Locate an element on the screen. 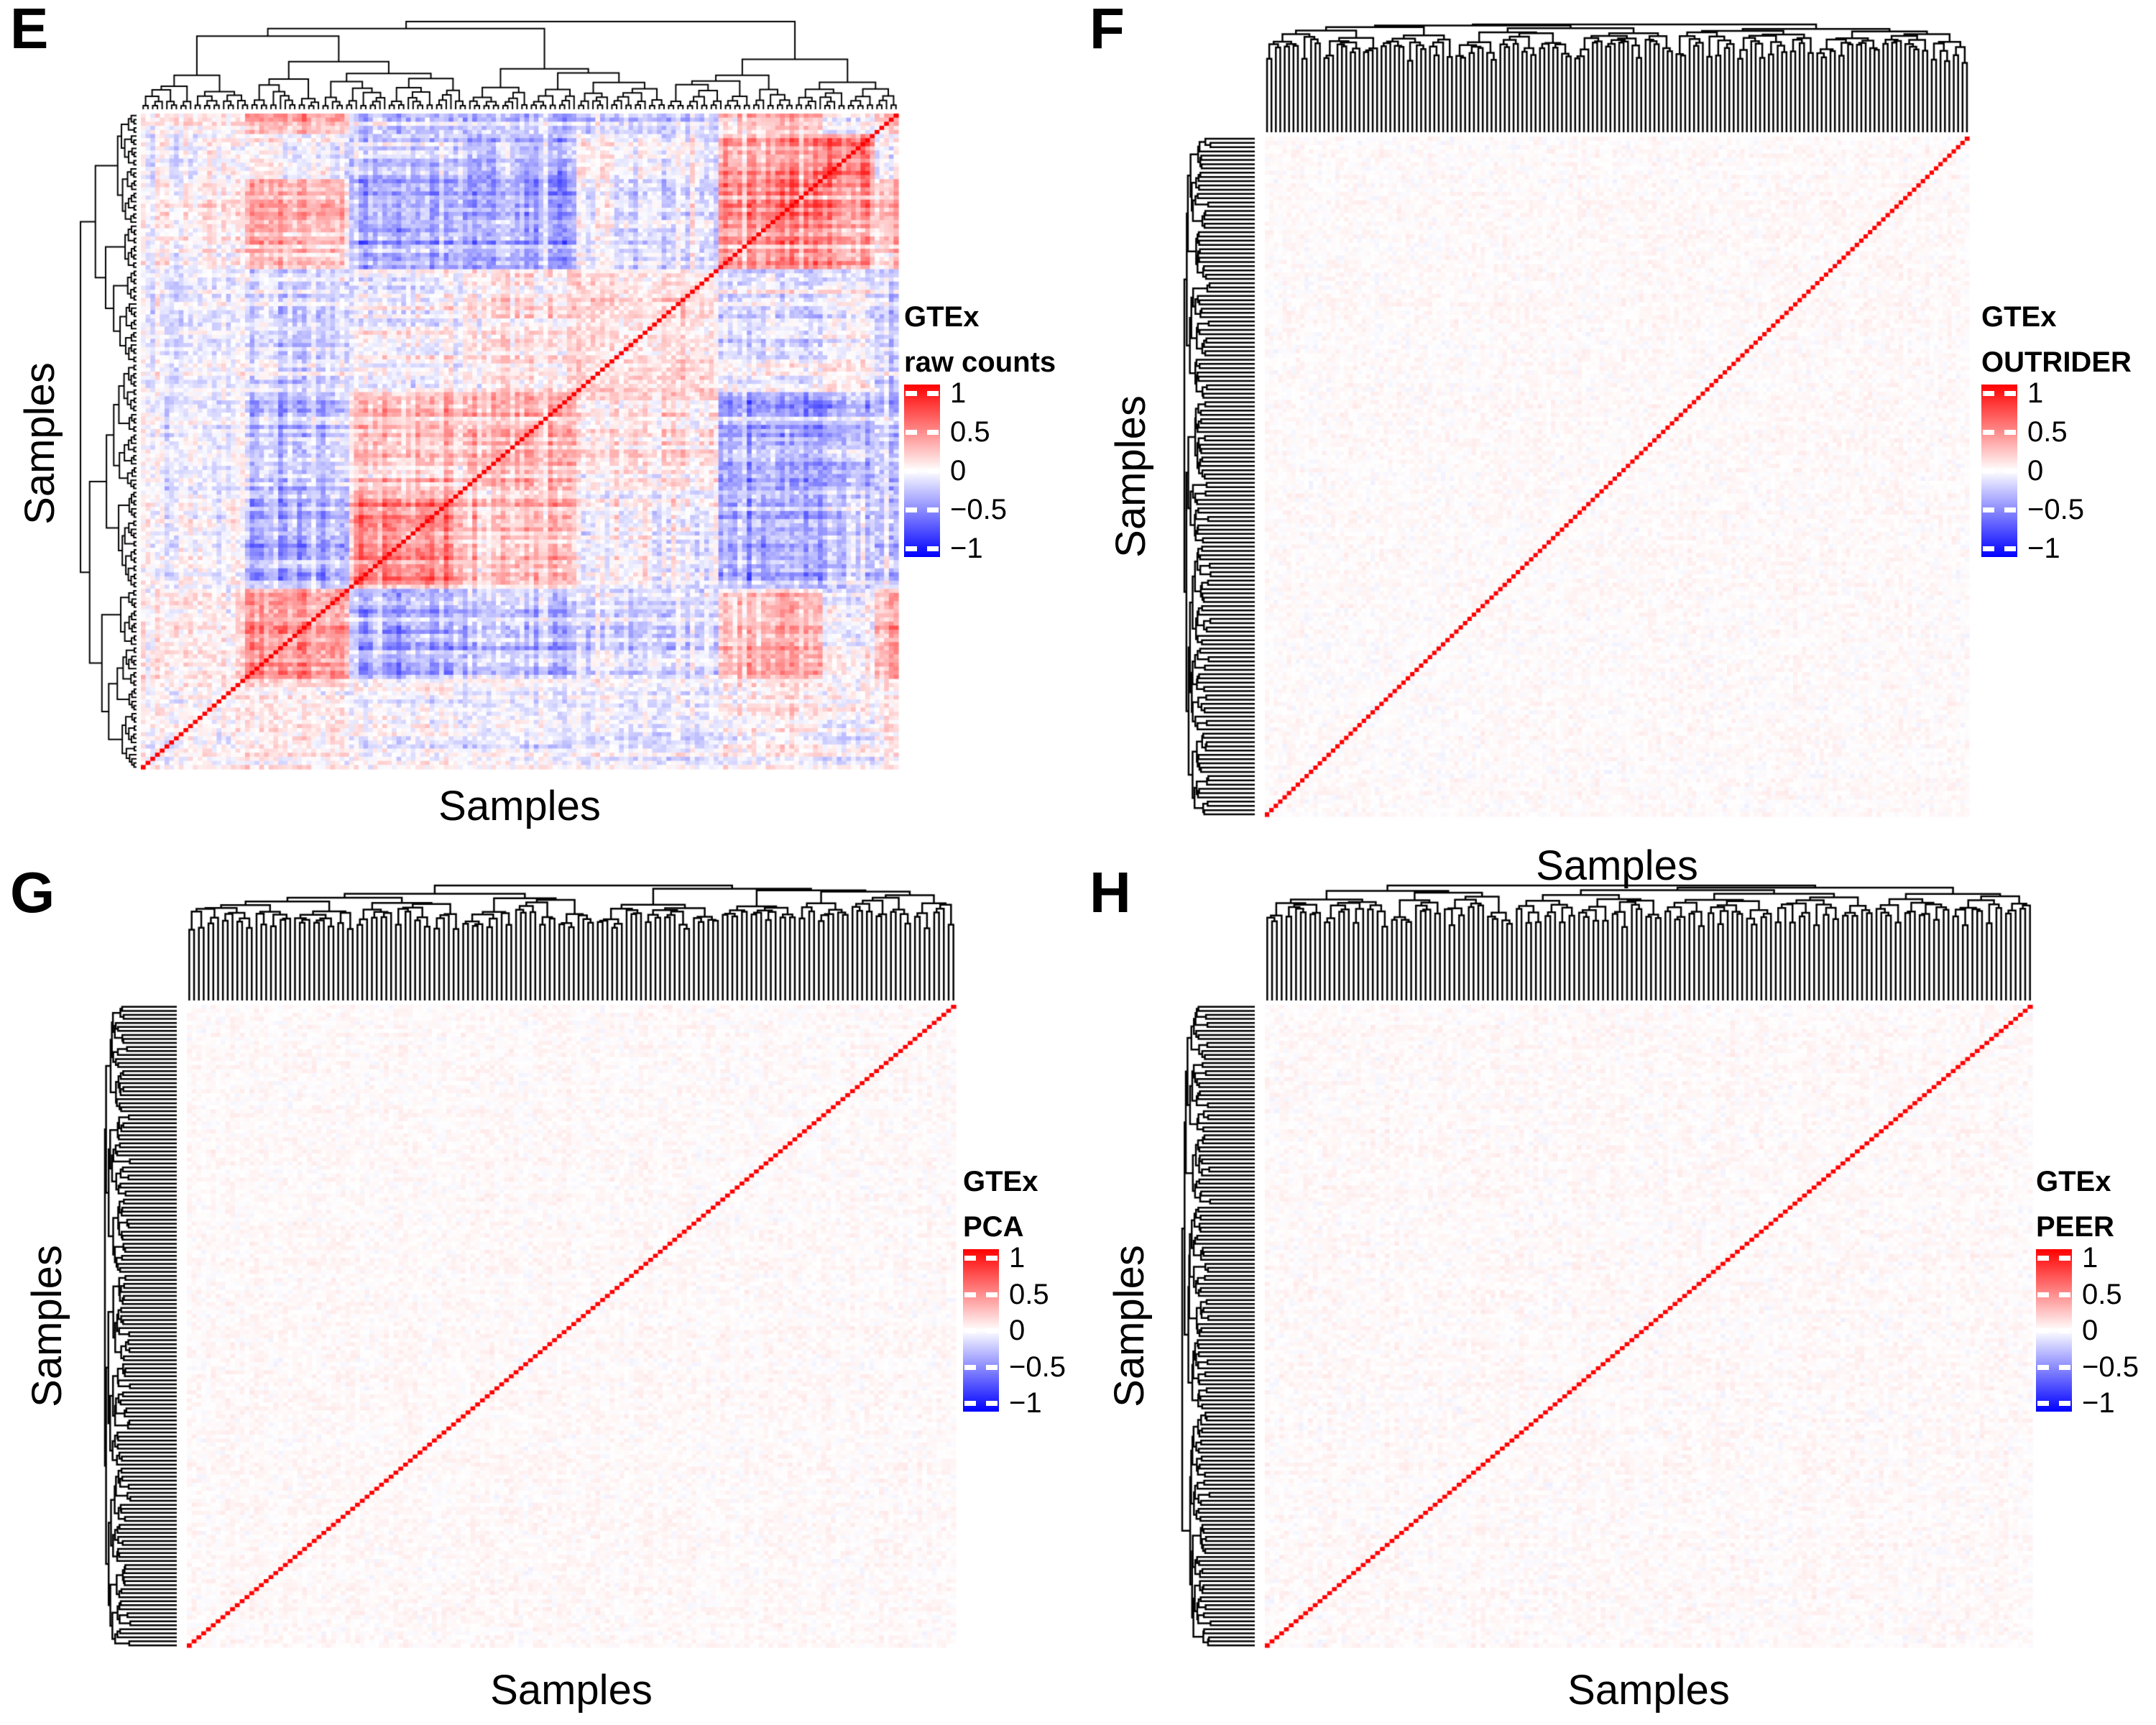 This screenshot has height=1725, width=2156. legend-title-line2: PEER is located at coordinates (2075, 1227).